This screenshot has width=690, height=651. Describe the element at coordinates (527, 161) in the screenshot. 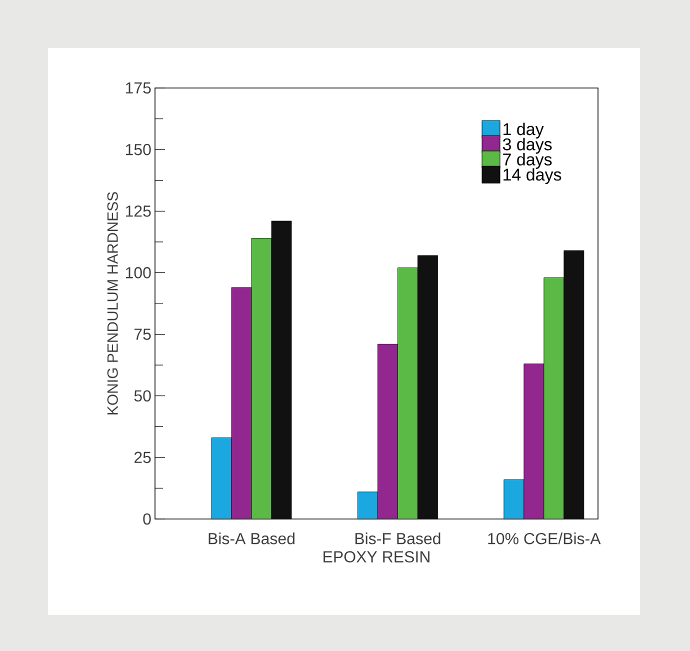

I see `legend-label: 7 days` at that location.